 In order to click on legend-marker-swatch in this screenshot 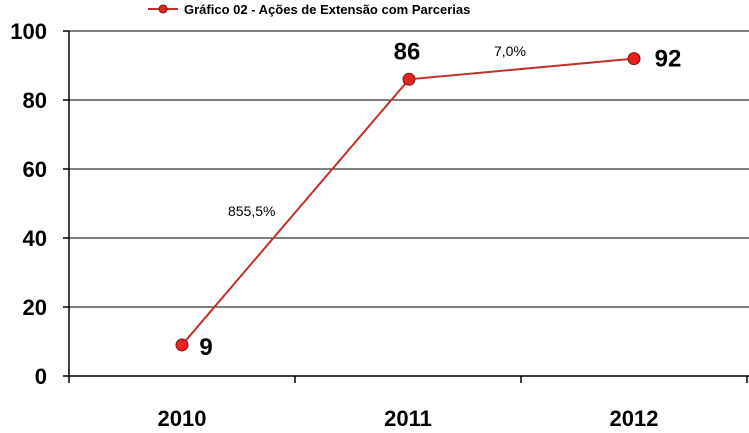, I will do `click(163, 9)`.